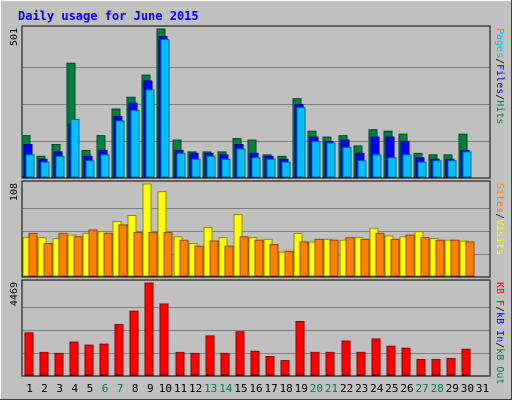  I want to click on x-tick-label-26: 26, so click(406, 388).